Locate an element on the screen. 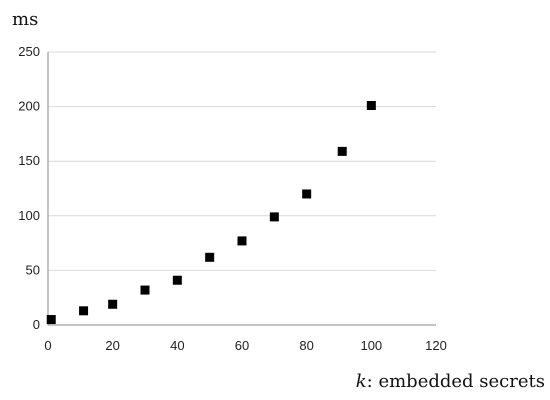 This screenshot has height=400, width=550. y-tick-label-0: 0 is located at coordinates (36, 324).